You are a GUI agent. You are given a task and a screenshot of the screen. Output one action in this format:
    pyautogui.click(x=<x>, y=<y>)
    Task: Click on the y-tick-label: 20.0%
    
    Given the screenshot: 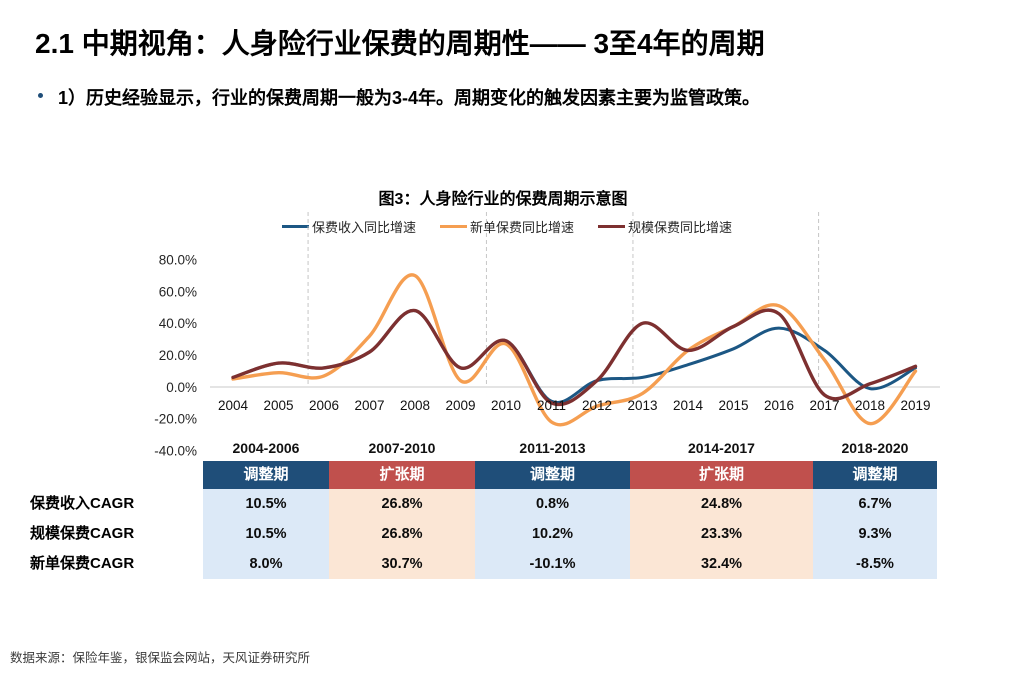 What is the action you would take?
    pyautogui.click(x=178, y=355)
    